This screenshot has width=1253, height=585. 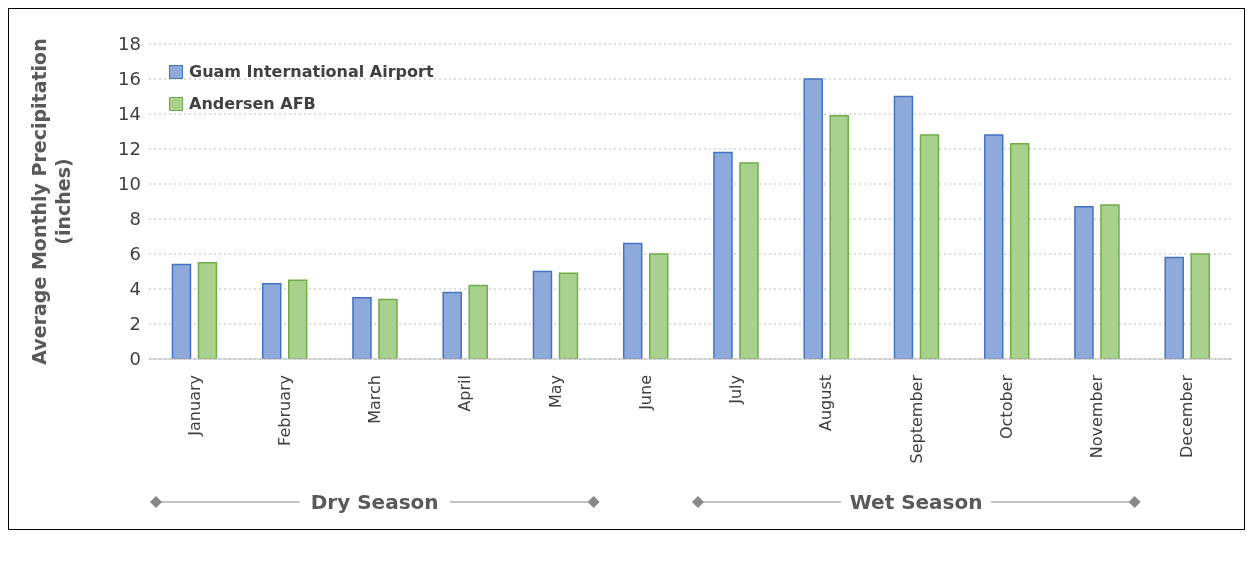 I want to click on y-tick-label: 6, so click(x=135, y=254).